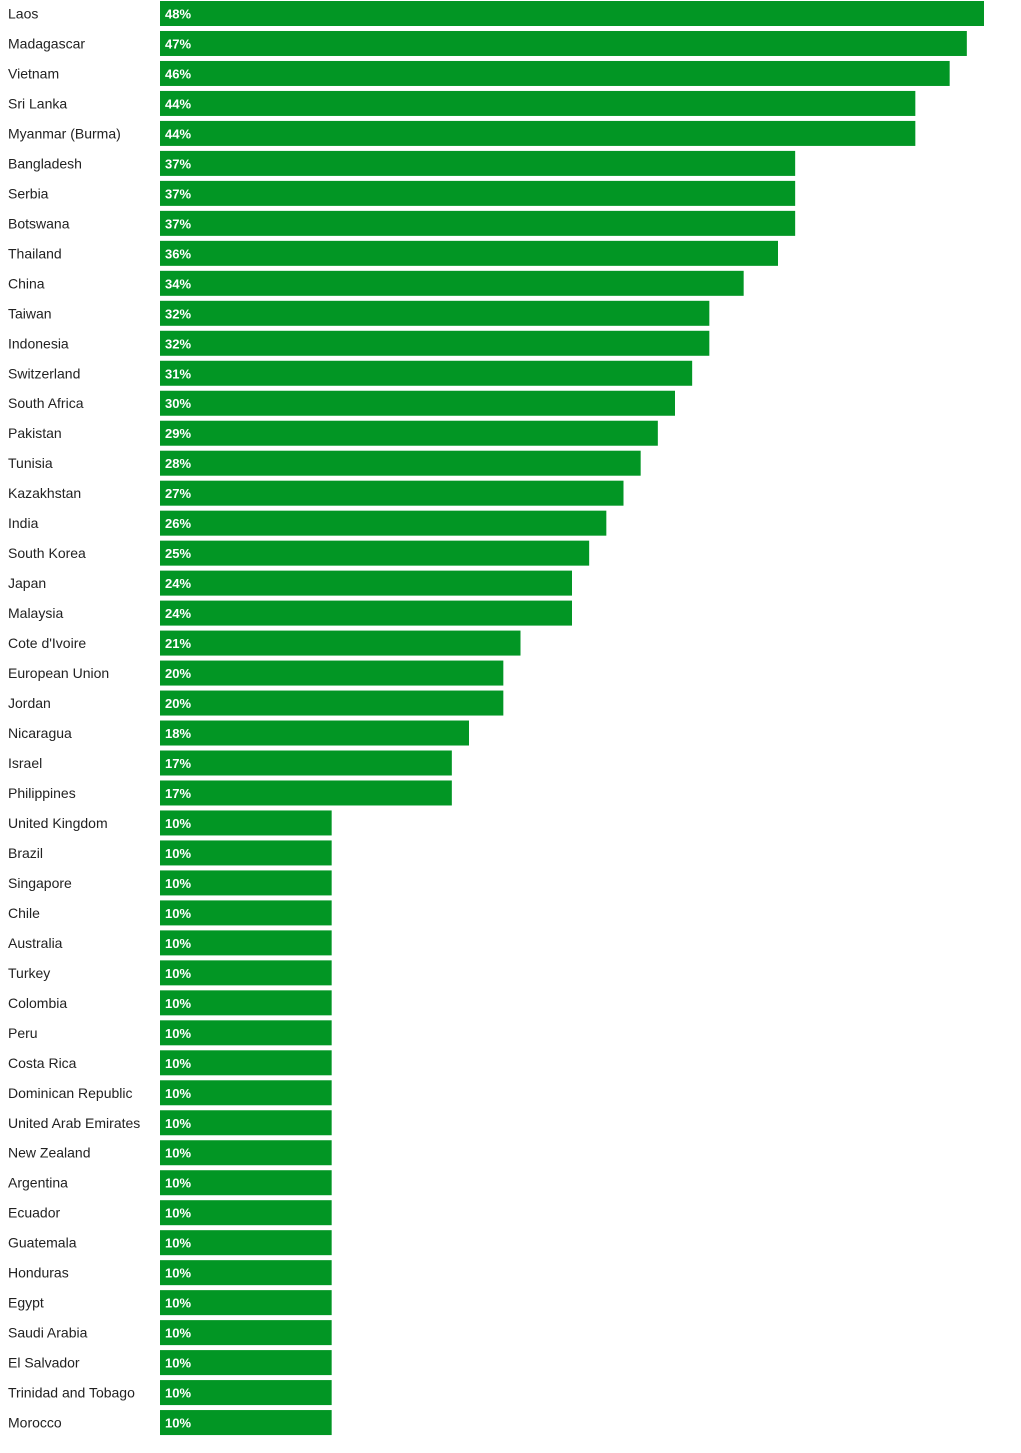 This screenshot has height=1453, width=1021. I want to click on category-label: Honduras, so click(38, 1273).